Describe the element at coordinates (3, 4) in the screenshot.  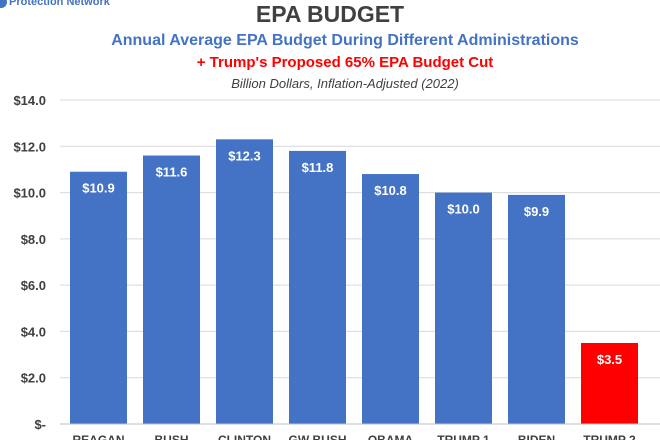
I see `logo-icon` at that location.